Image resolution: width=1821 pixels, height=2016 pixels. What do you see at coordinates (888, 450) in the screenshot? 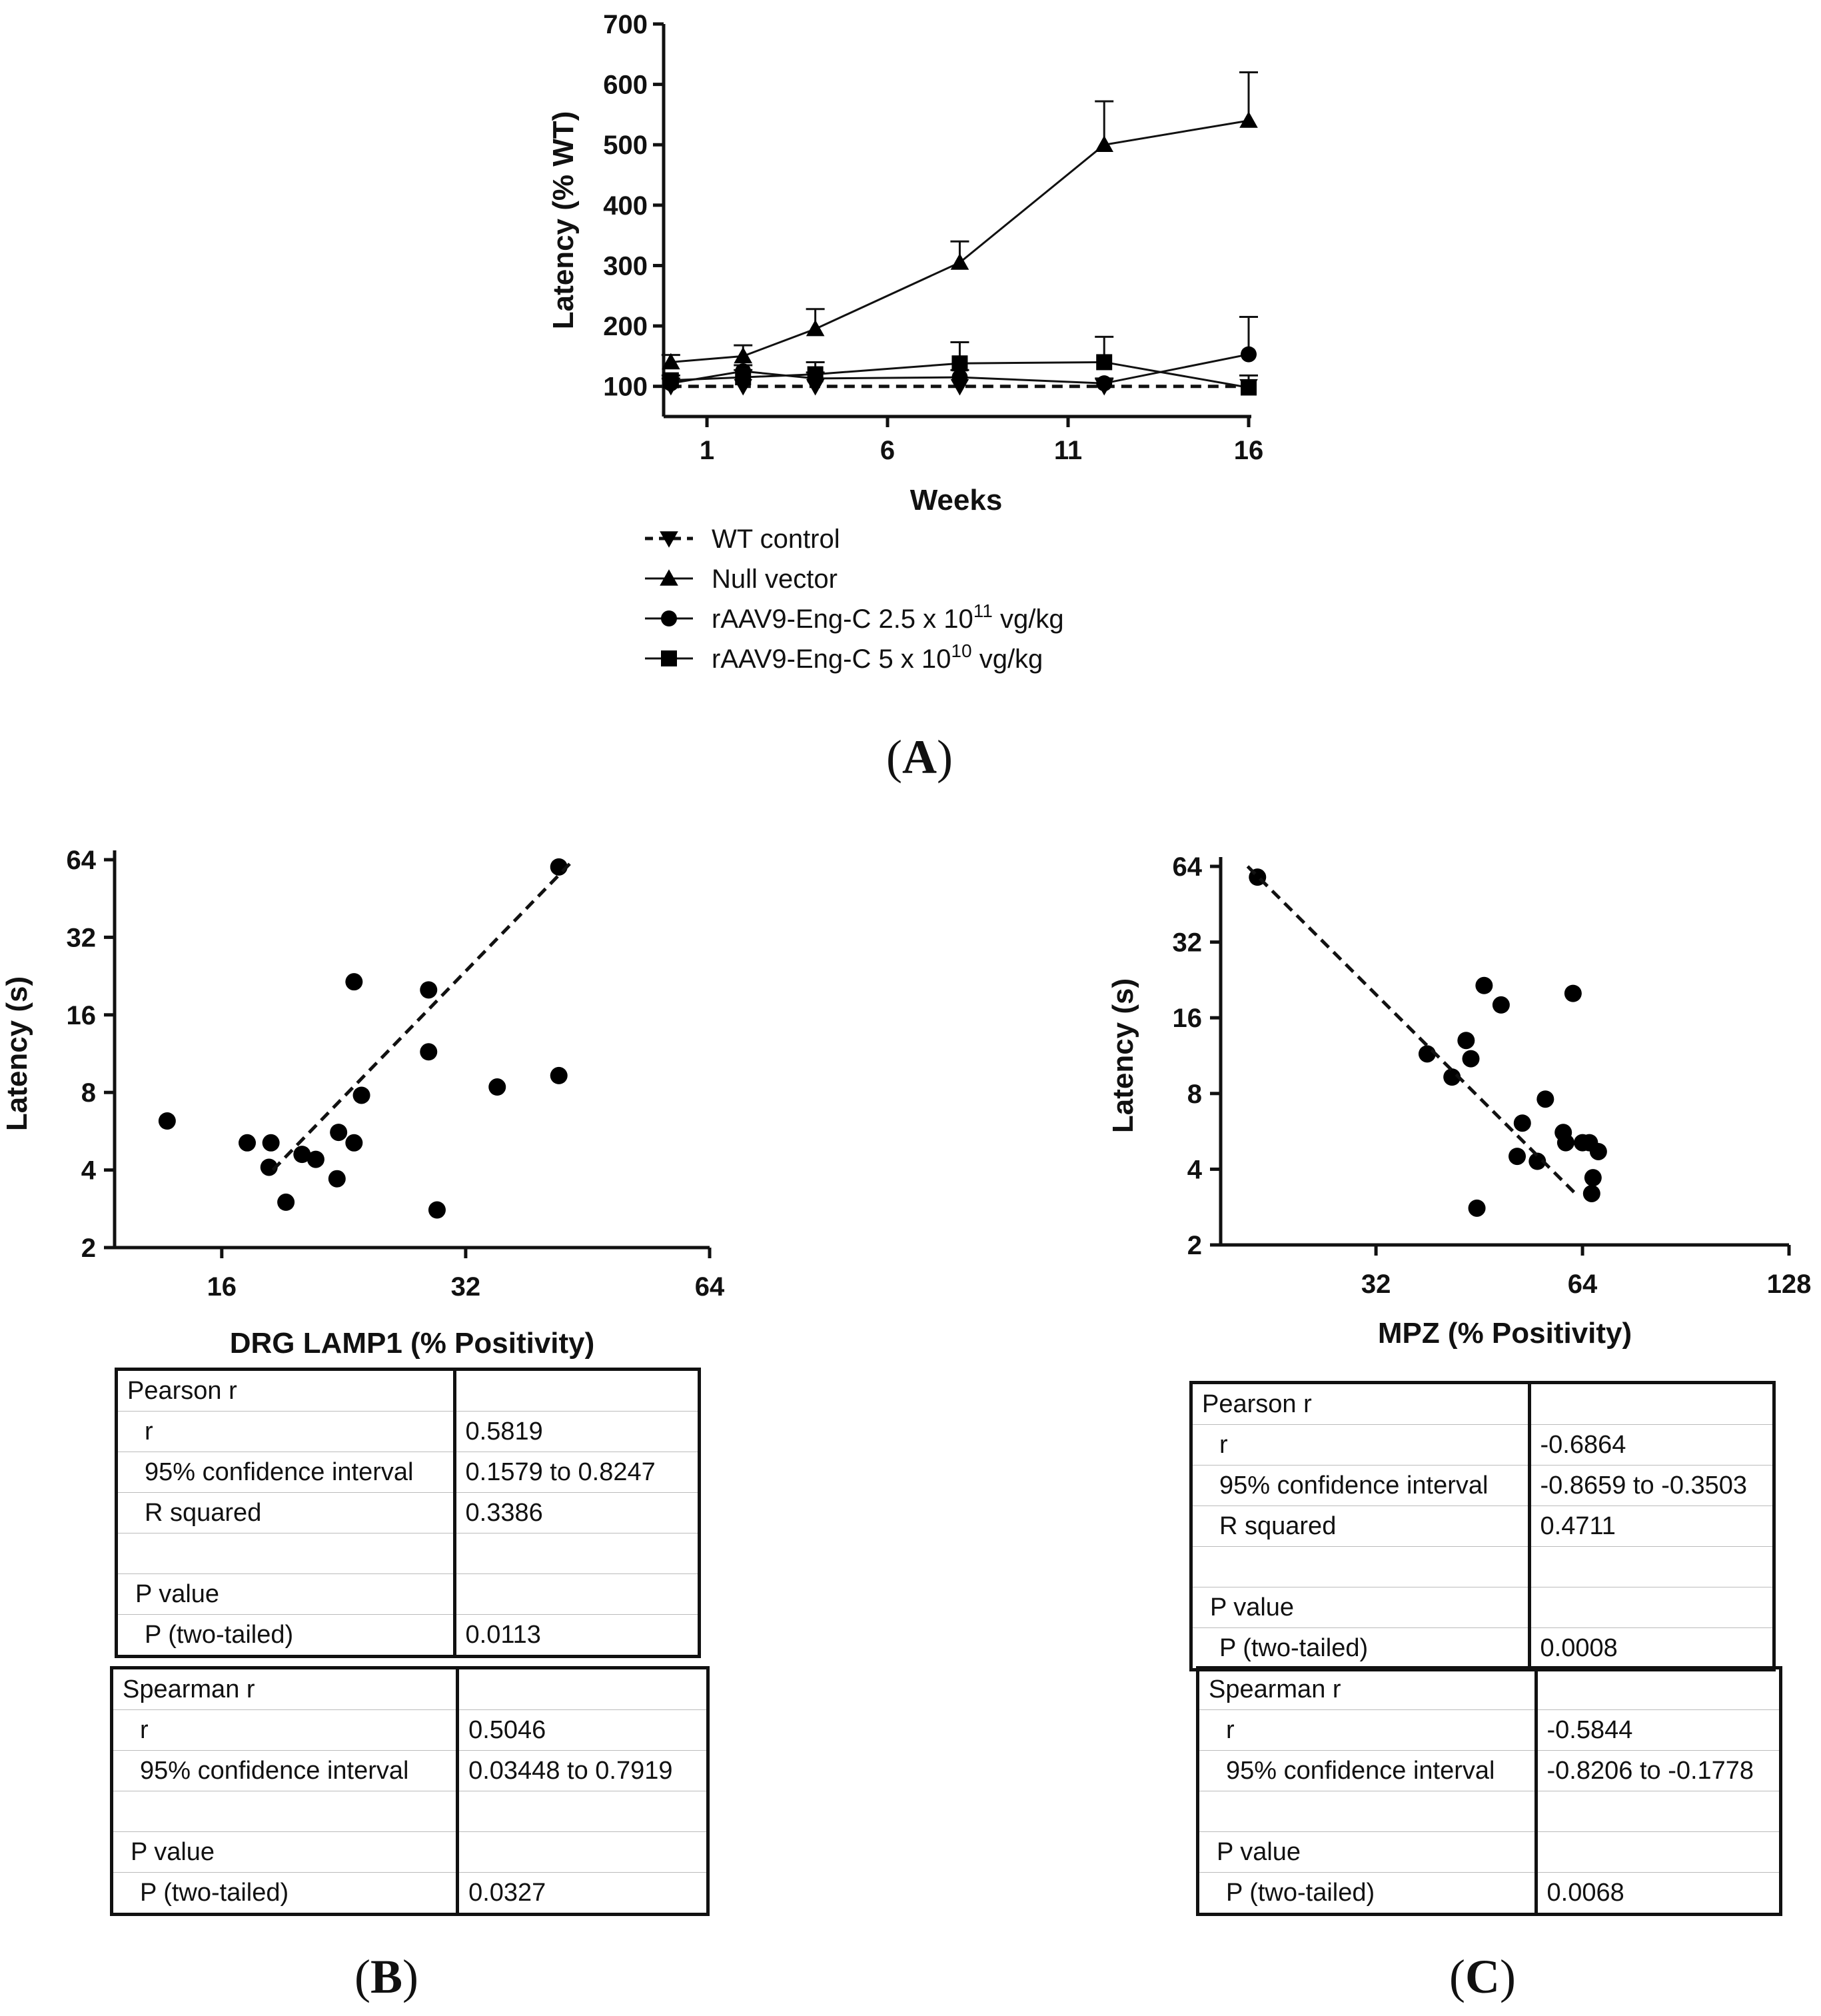
I see `x-tick-label-a: 6` at bounding box center [888, 450].